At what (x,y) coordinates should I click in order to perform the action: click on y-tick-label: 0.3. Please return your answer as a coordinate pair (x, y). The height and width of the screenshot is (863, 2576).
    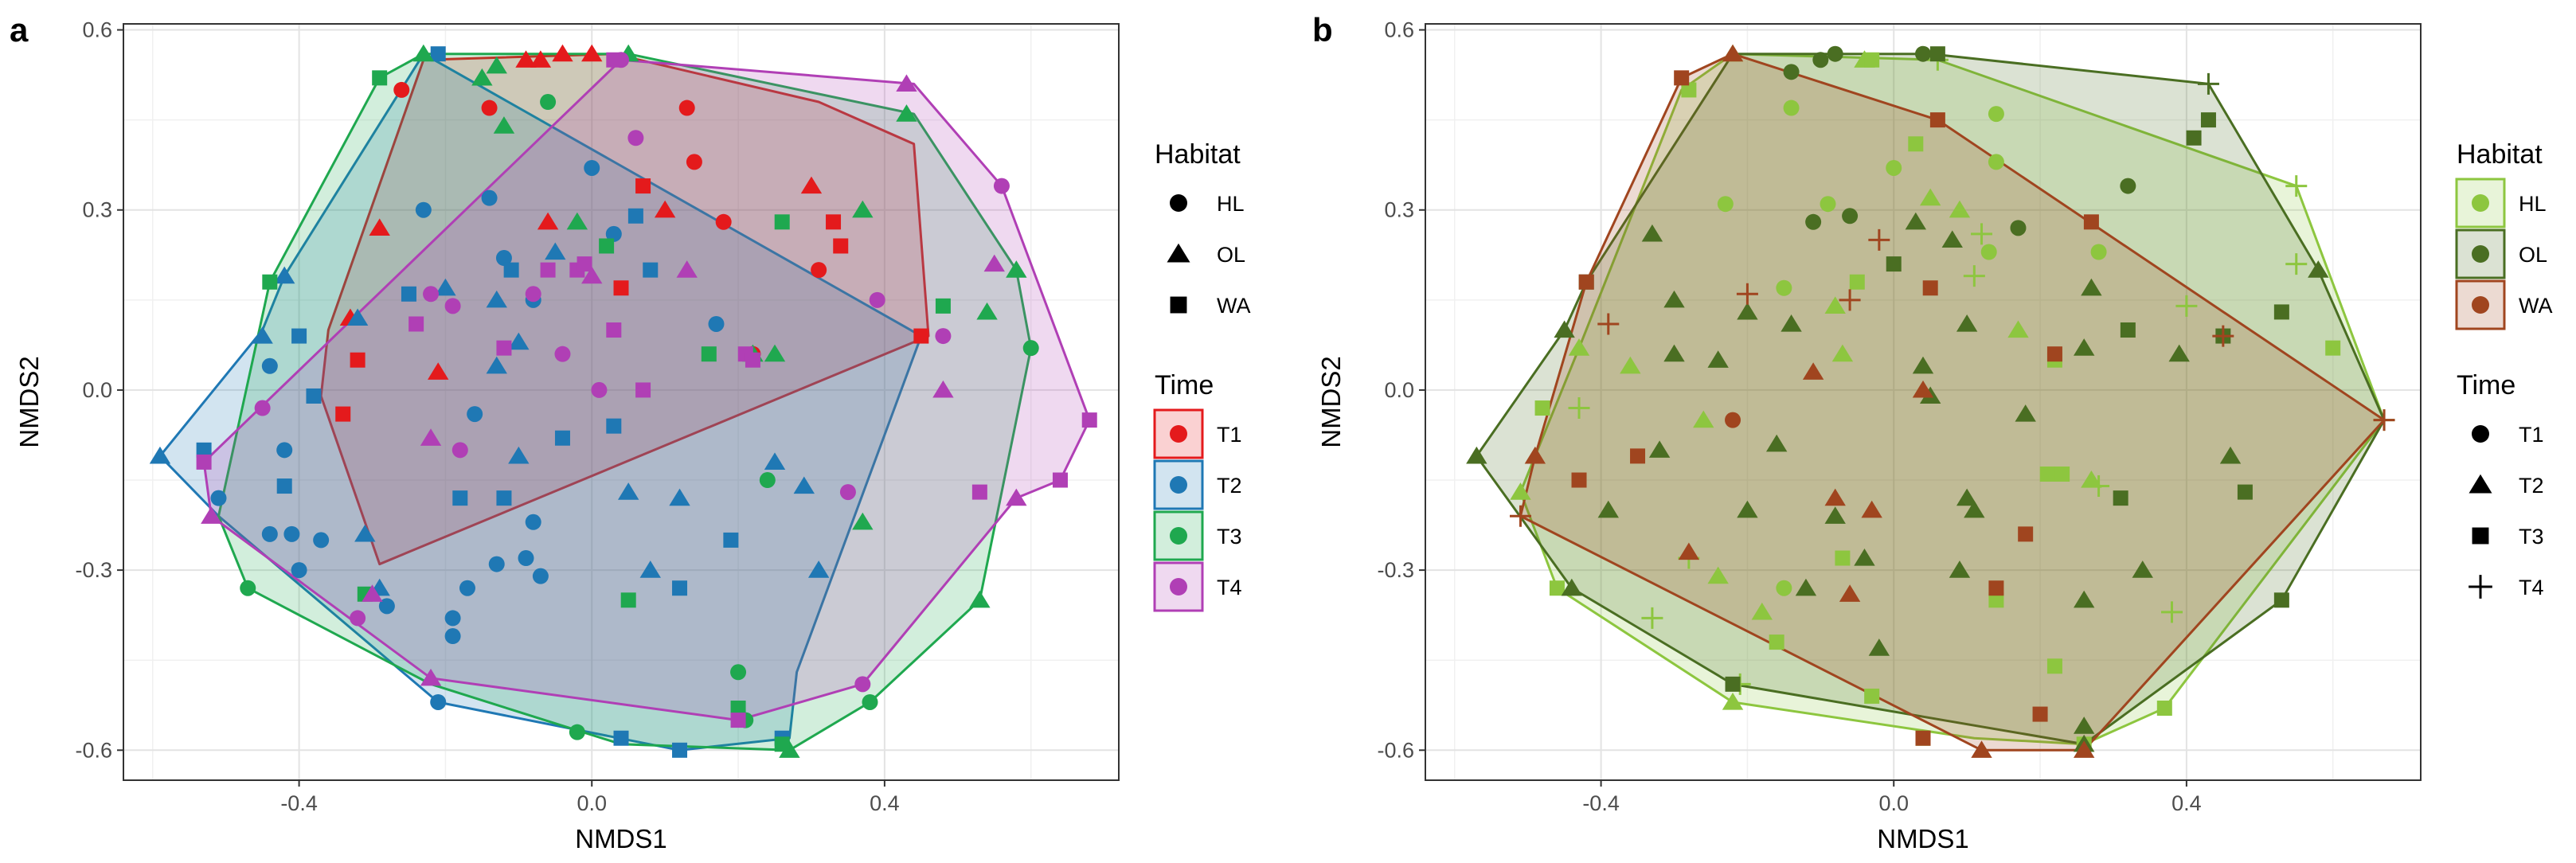
    Looking at the image, I should click on (1399, 210).